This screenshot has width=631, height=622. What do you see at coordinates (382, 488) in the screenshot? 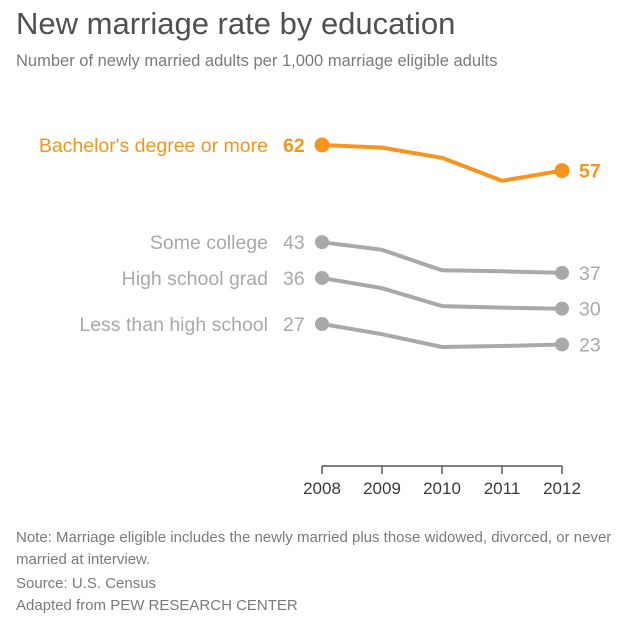
I see `x-tick-label-2009: 2009` at bounding box center [382, 488].